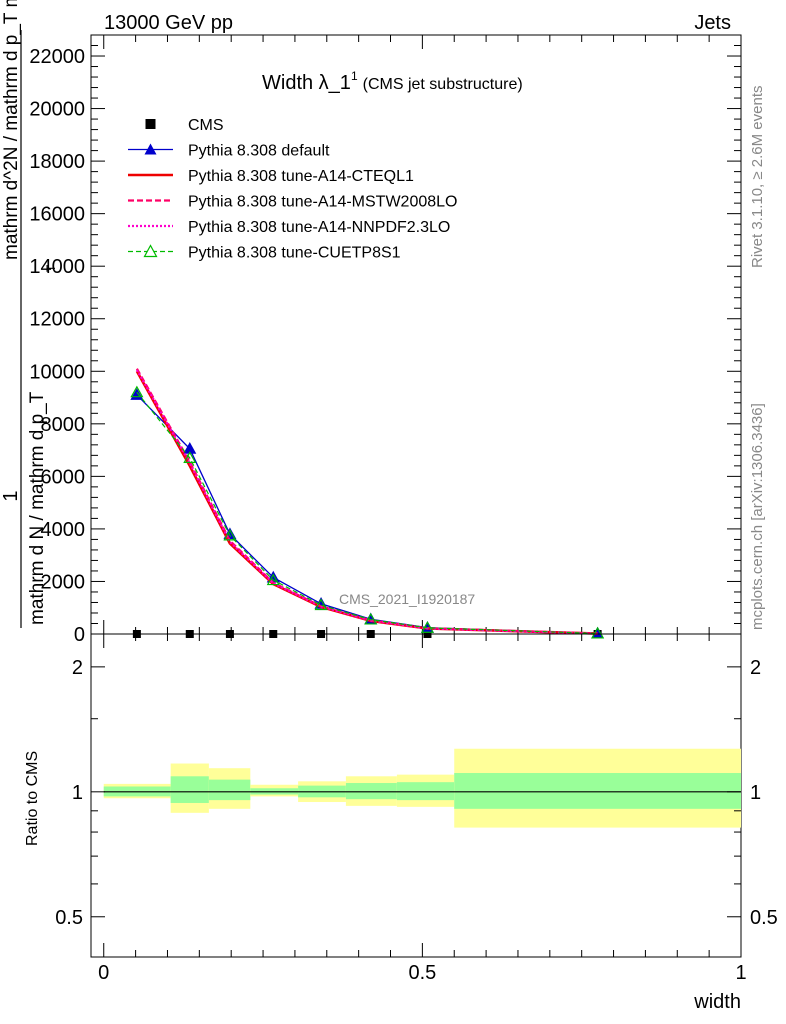 This screenshot has height=1024, width=786. What do you see at coordinates (168, 23) in the screenshot?
I see `energy-label: 13000 GeV pp` at bounding box center [168, 23].